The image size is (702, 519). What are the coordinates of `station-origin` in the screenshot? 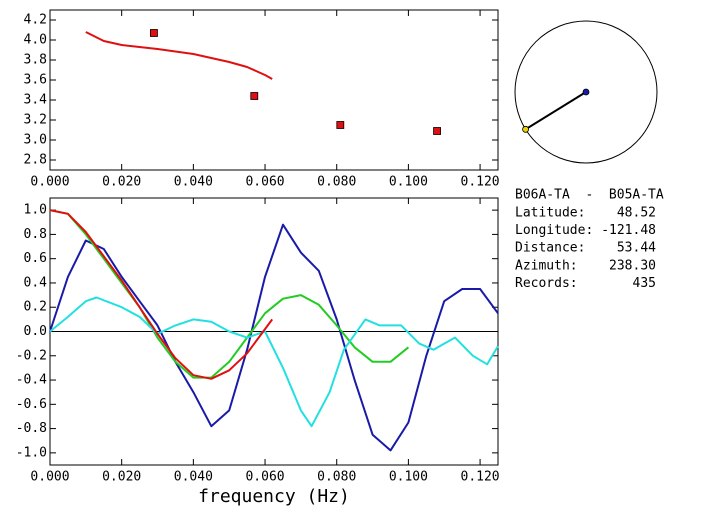 It's located at (586, 92).